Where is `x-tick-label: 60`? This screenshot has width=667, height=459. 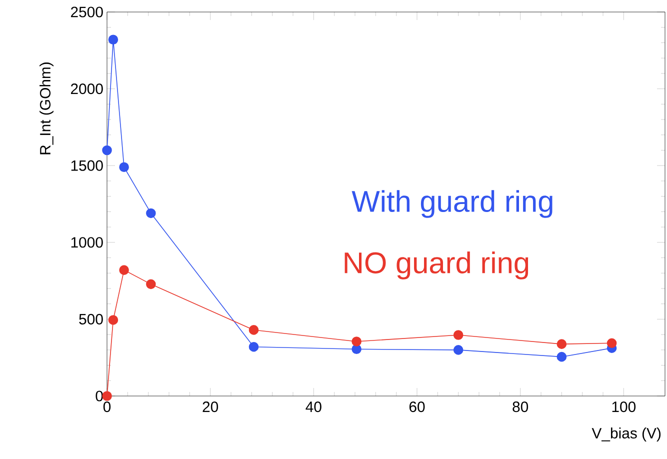 x-tick-label: 60 is located at coordinates (417, 407).